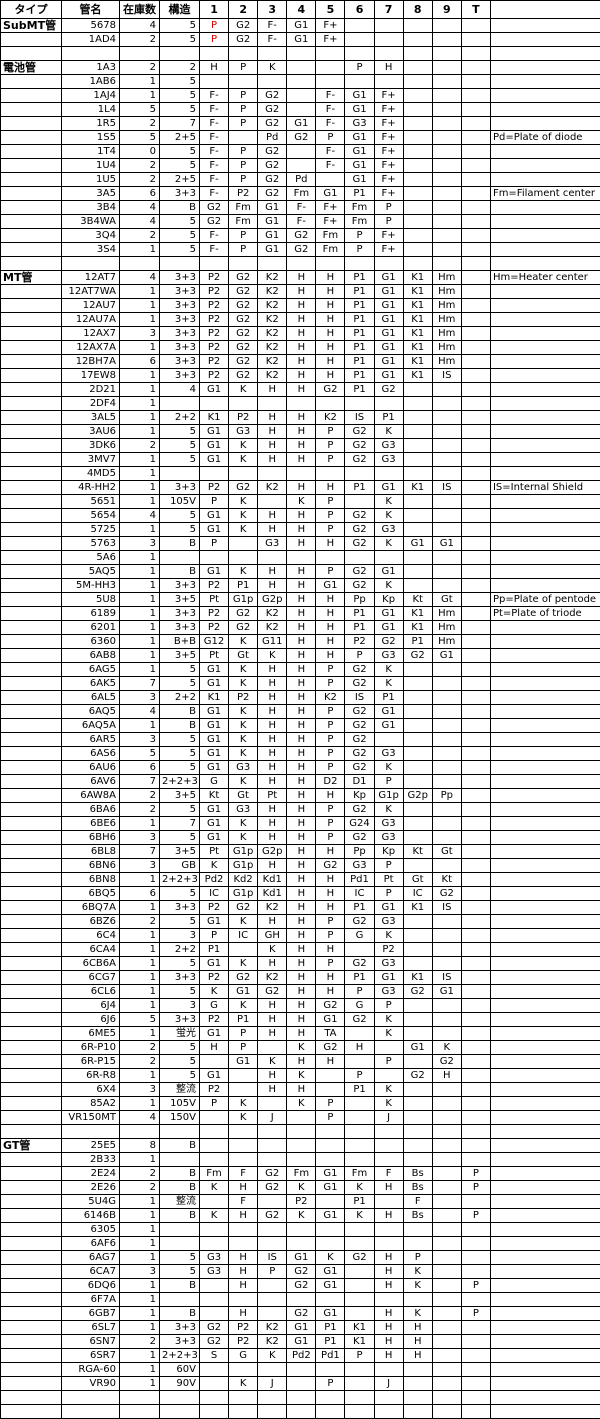  Describe the element at coordinates (91, 992) in the screenshot. I see `cell-tube-name: 6CL6` at that location.